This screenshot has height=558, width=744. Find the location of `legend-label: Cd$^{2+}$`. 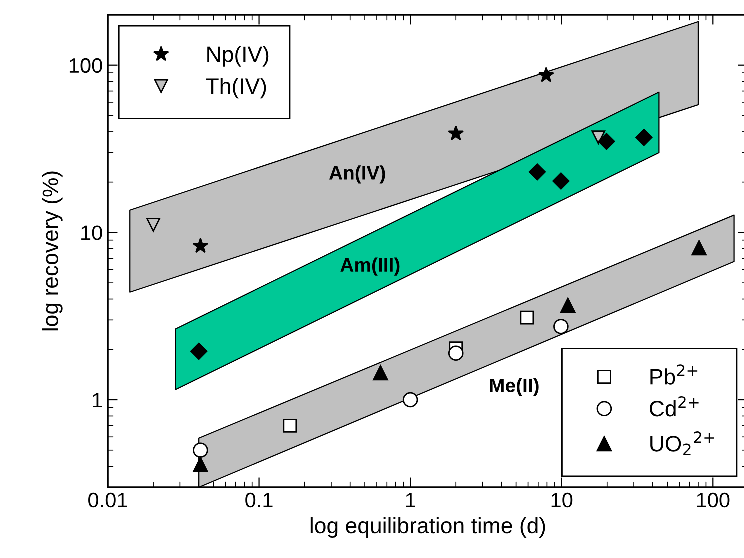

legend-label: Cd$^{2+}$ is located at coordinates (674, 406).